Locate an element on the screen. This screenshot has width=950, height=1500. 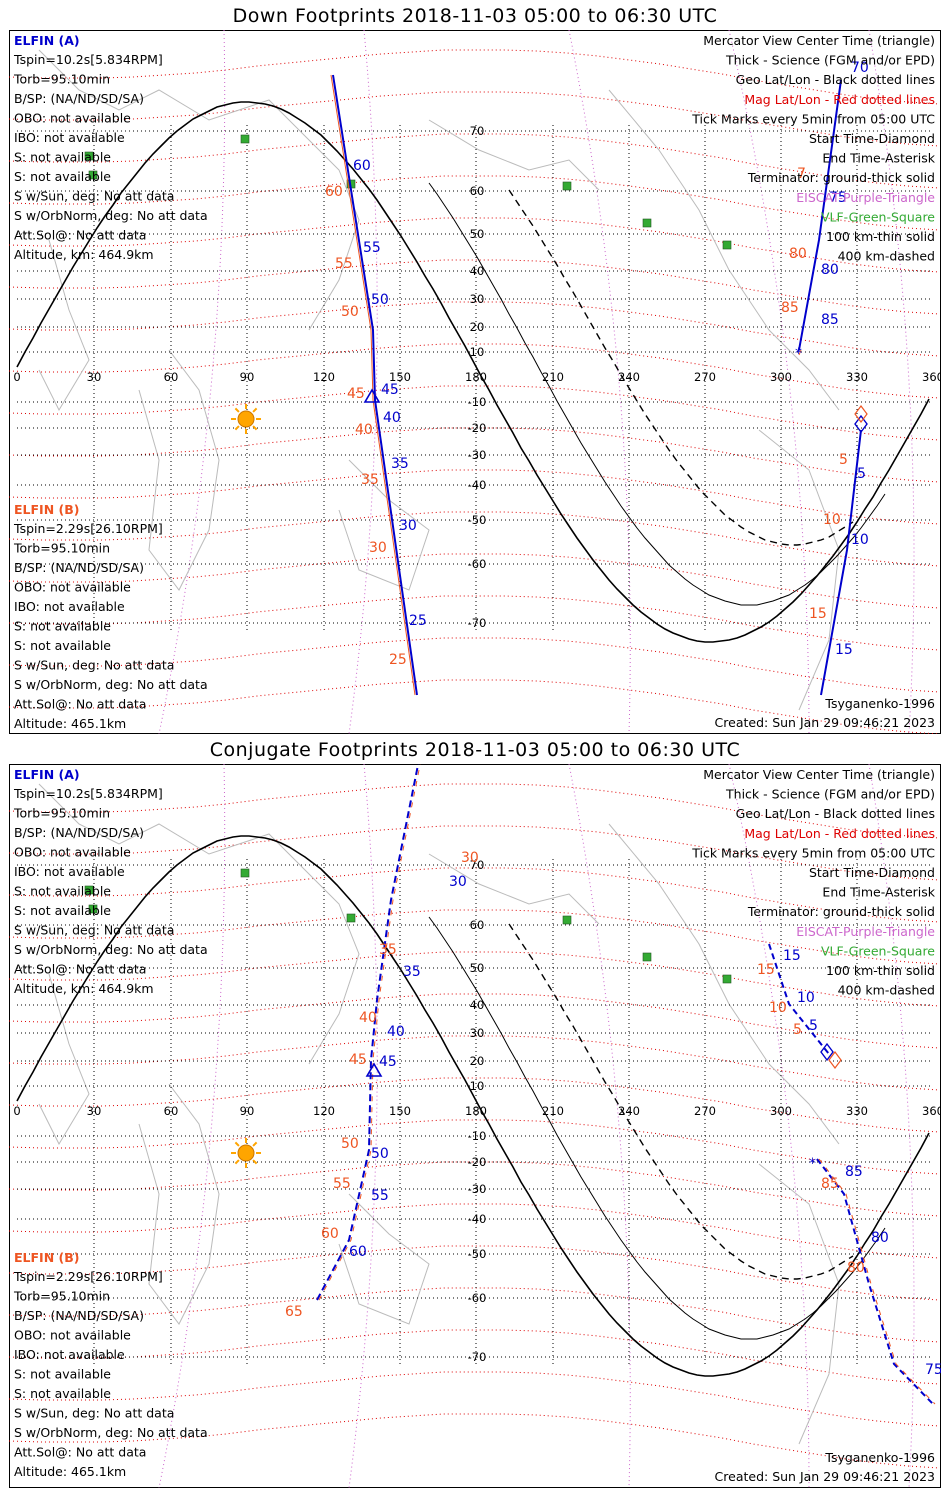
tick-label-elfin-a: 45 is located at coordinates (390, 390).